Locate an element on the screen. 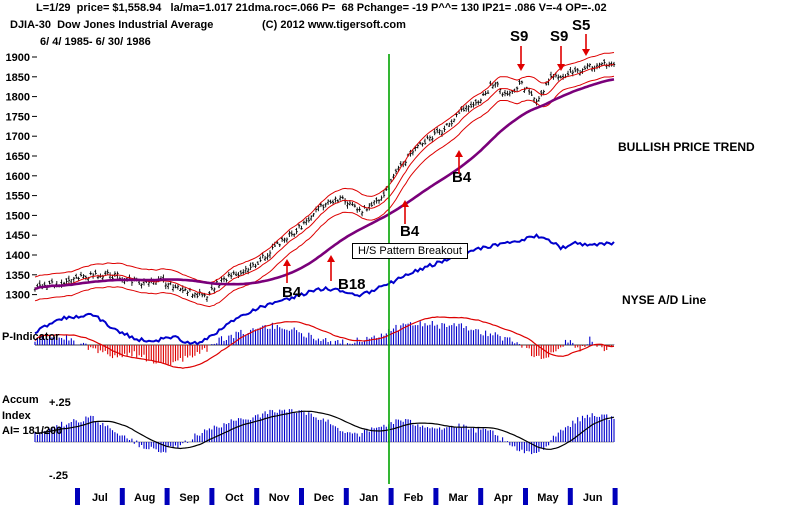 This screenshot has height=510, width=800. month-label: Sep is located at coordinates (189, 498).